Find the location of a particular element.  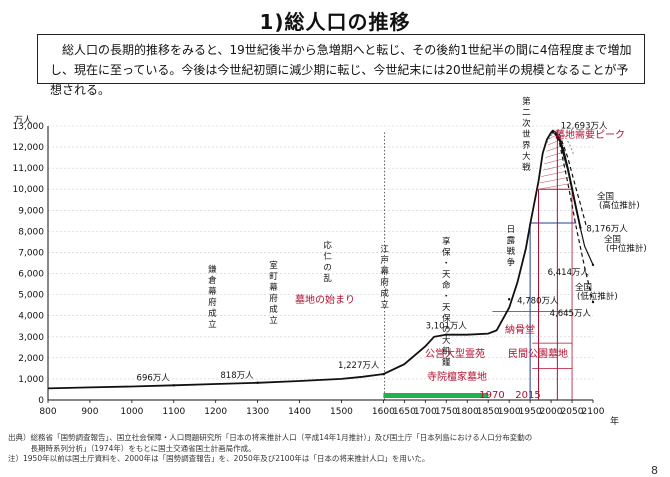

event-char: 鎌 is located at coordinates (212, 269).